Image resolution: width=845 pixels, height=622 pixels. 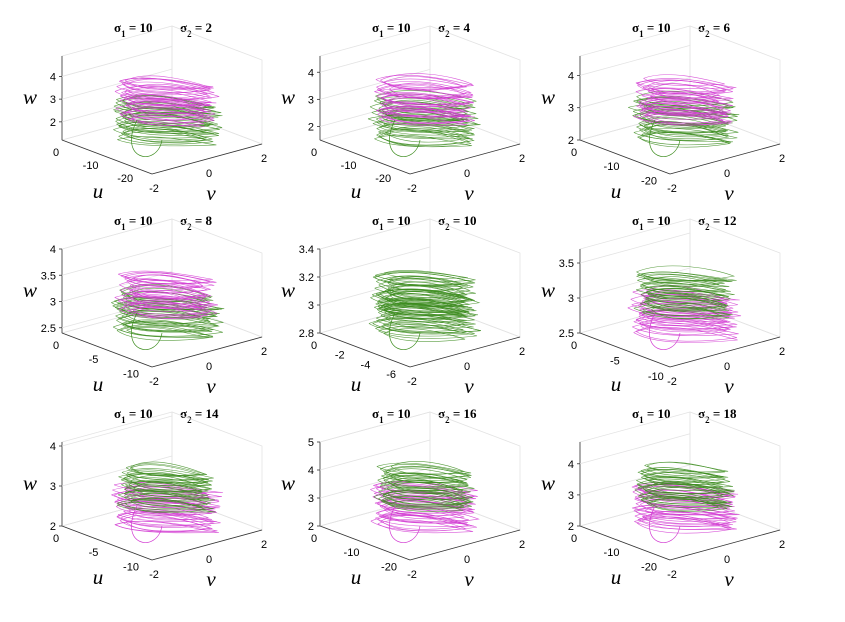 I want to click on panel-title-sigma2: σ2 = 8, so click(x=196, y=222).